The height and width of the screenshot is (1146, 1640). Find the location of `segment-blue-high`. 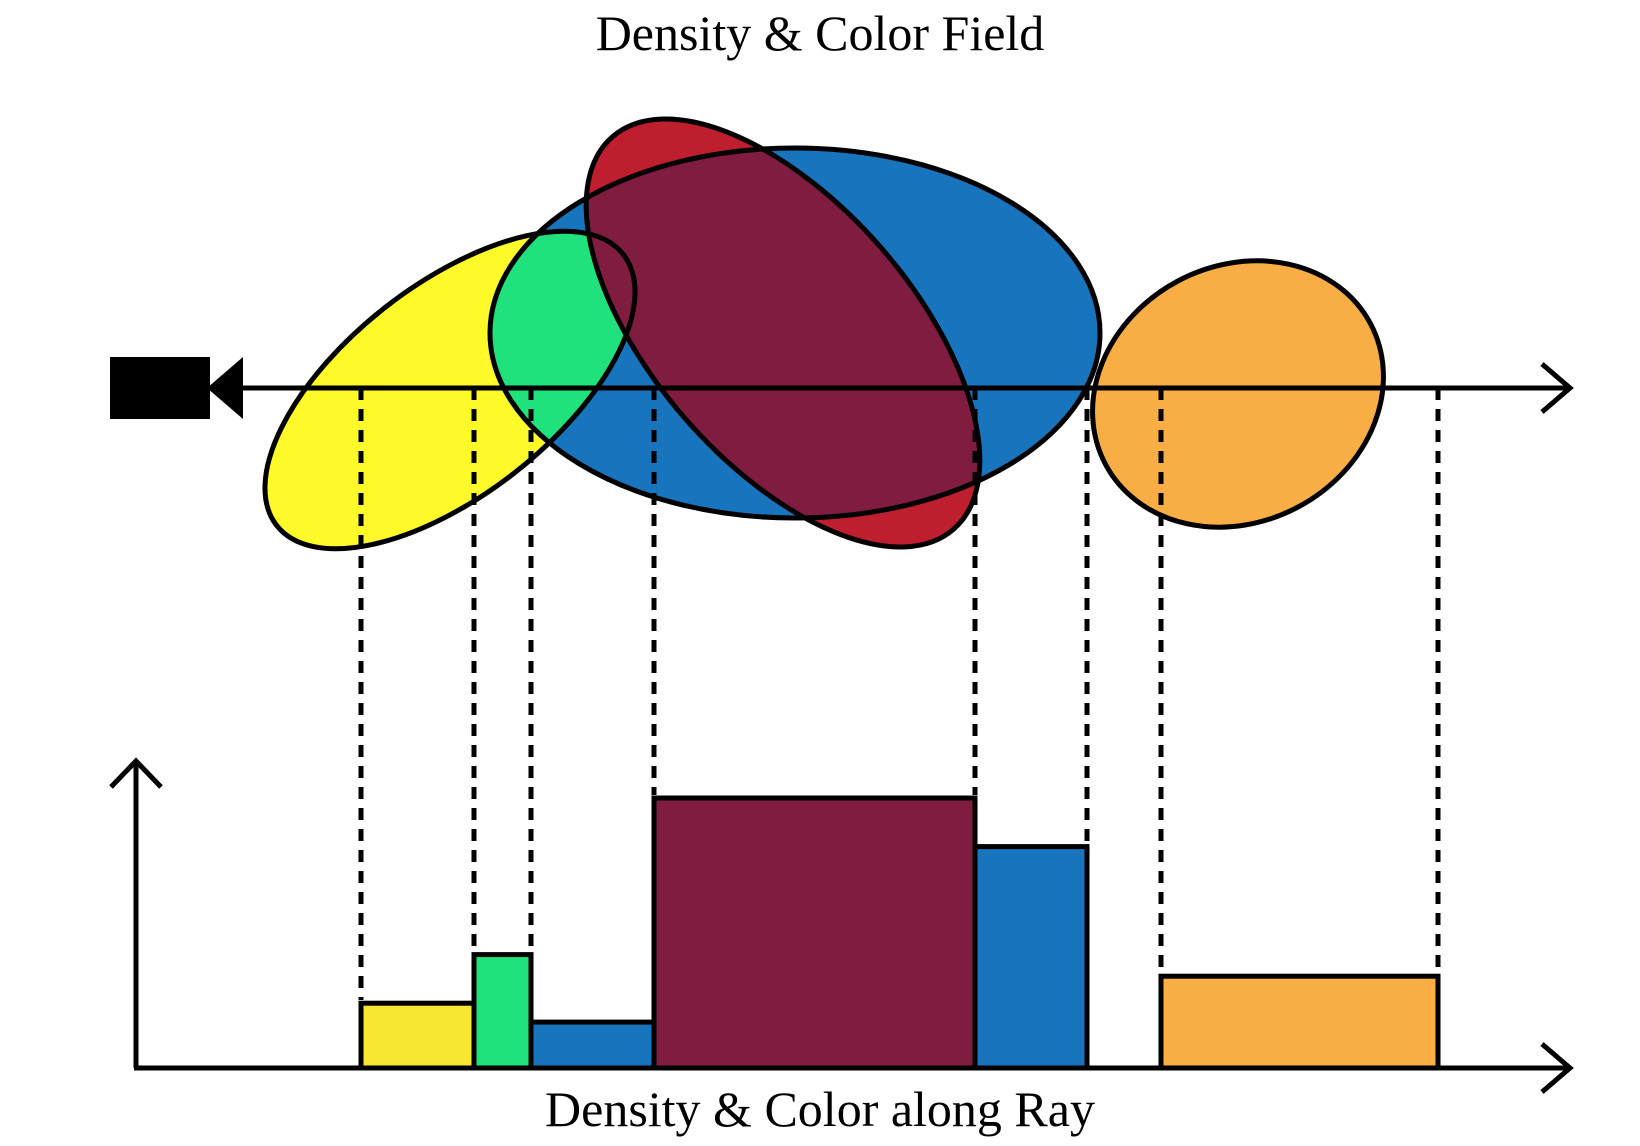

segment-blue-high is located at coordinates (1031, 957).